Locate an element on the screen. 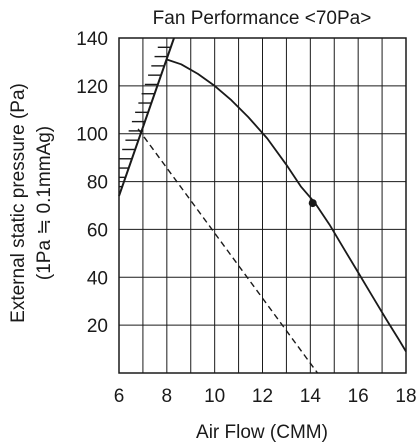 The image size is (418, 447). y-axis-sublabel: (1Pa ≒ 0.1mmAg) is located at coordinates (44, 203).